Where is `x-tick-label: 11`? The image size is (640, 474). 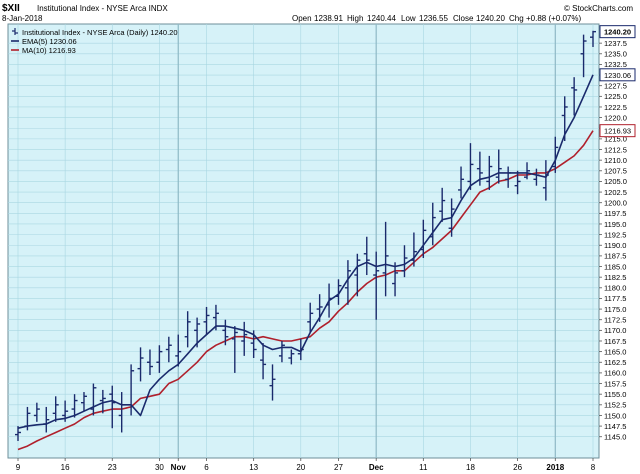 x-tick-label: 11 is located at coordinates (423, 467).